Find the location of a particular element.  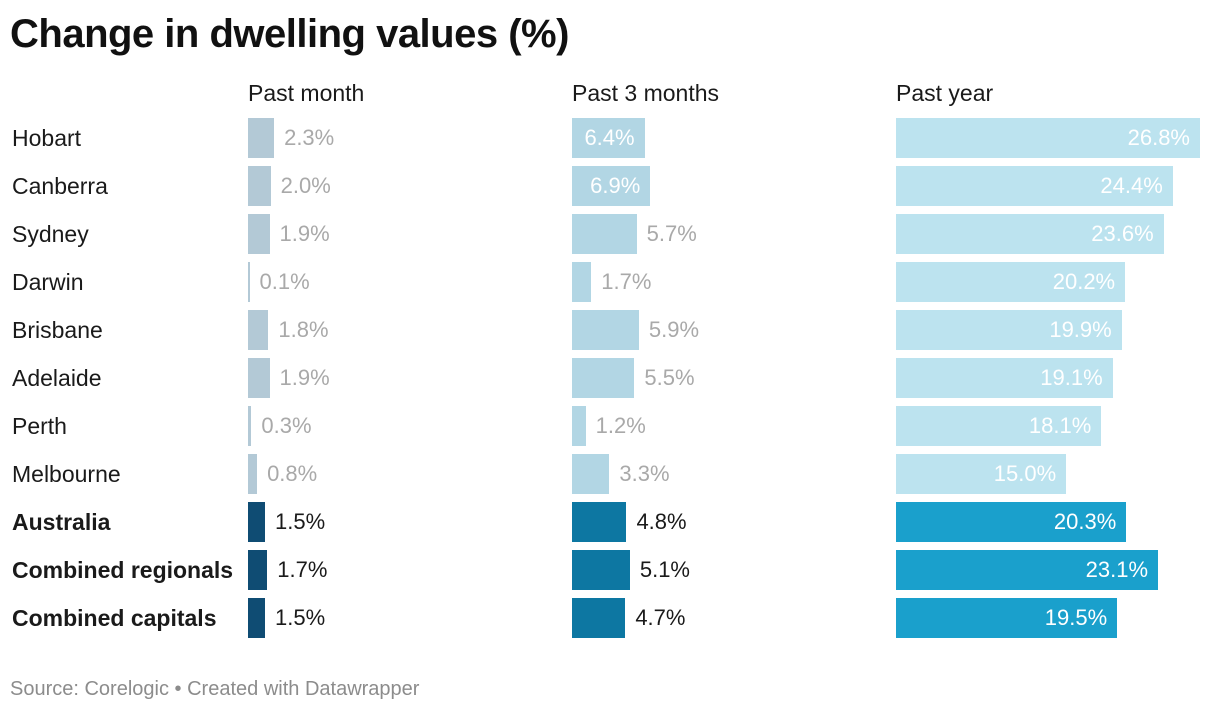

value-label-past-month-australia: 1.5% is located at coordinates (300, 521).